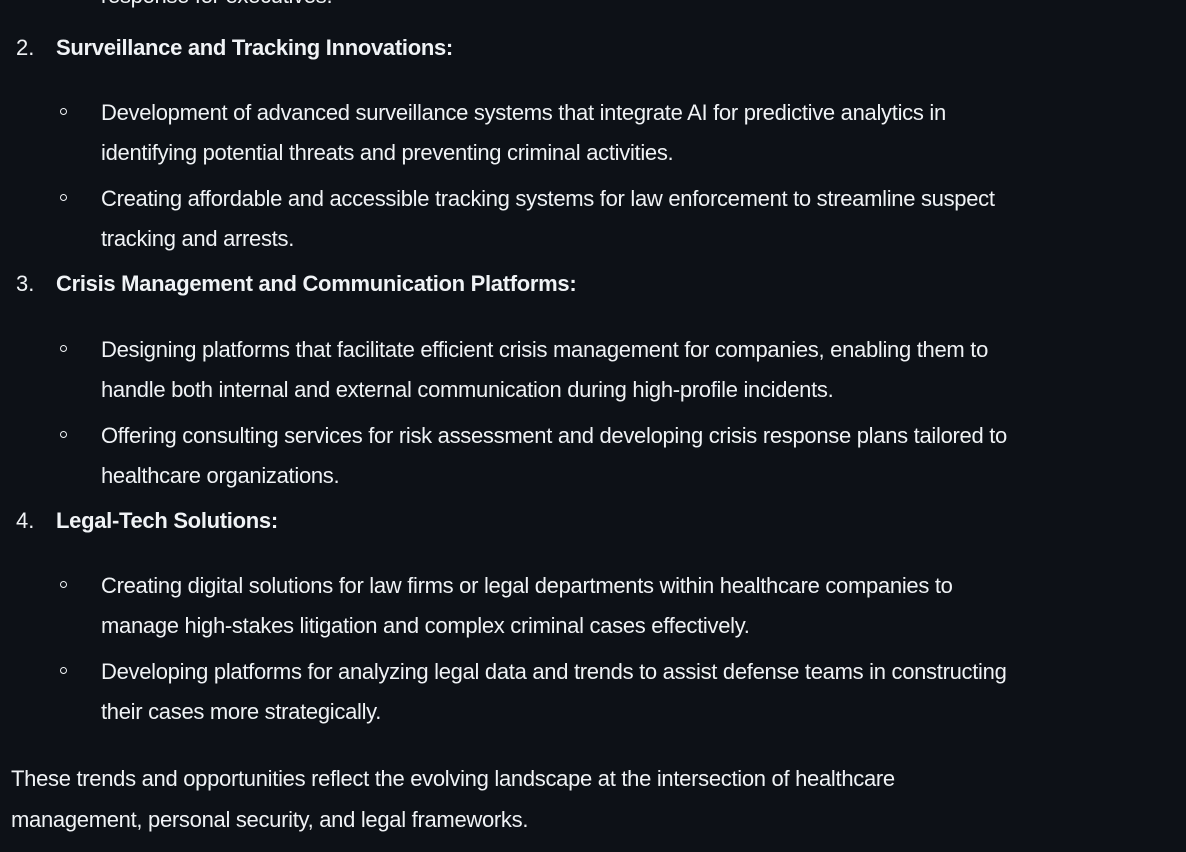  What do you see at coordinates (25, 520) in the screenshot?
I see `list-number: 4.` at bounding box center [25, 520].